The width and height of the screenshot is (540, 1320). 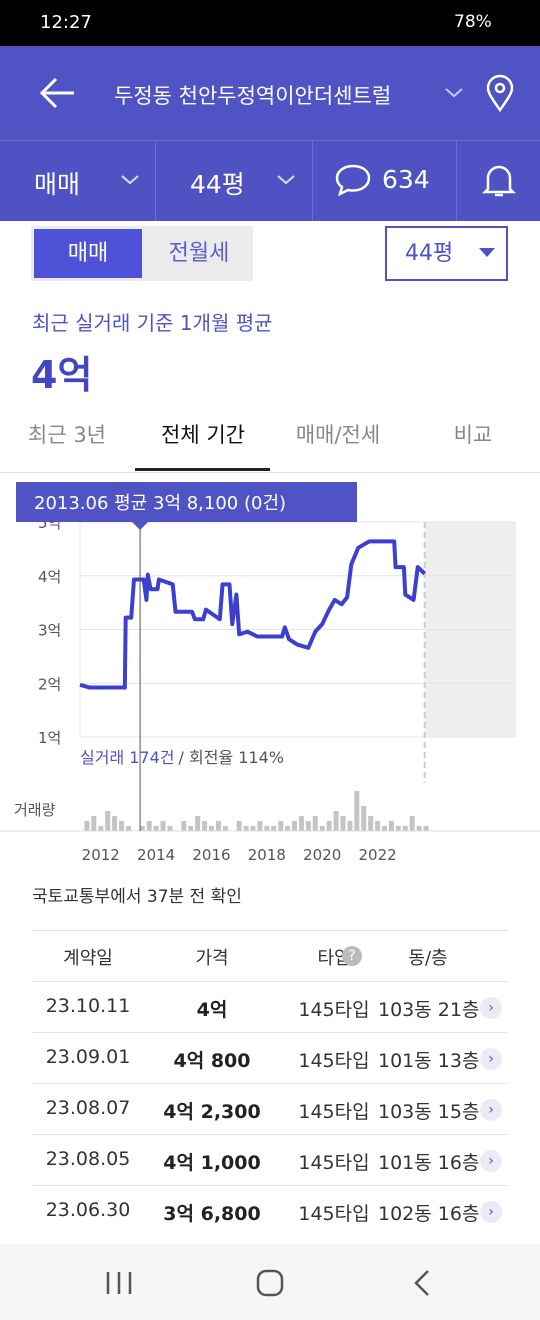 I want to click on y-tick-label: 2억, so click(x=49, y=684).